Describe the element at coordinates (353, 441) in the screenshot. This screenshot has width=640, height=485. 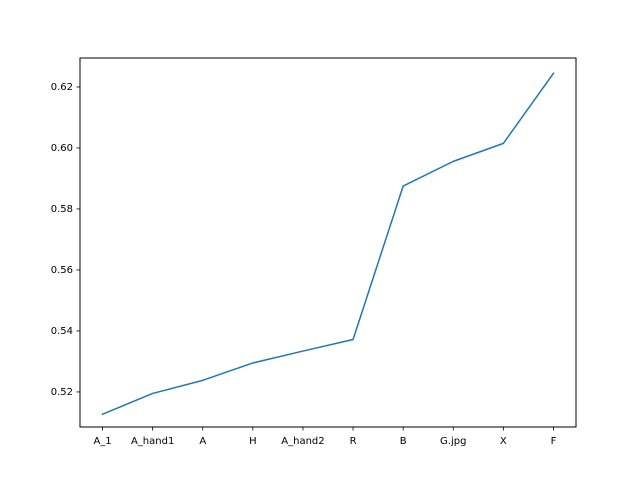
I see `x-tick-label: R` at that location.